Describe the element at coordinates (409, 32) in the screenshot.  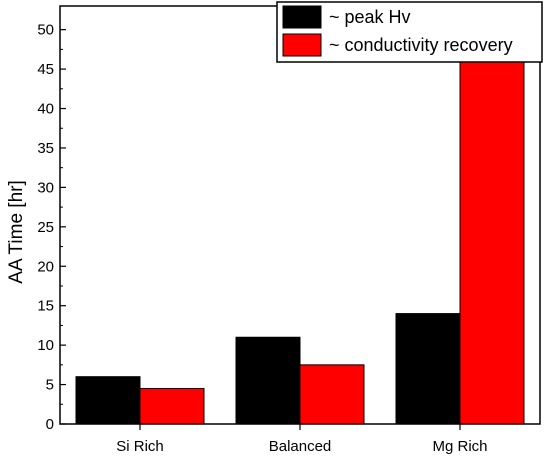
I see `legend: ~ peak Hv ~ conductivity recovery` at that location.